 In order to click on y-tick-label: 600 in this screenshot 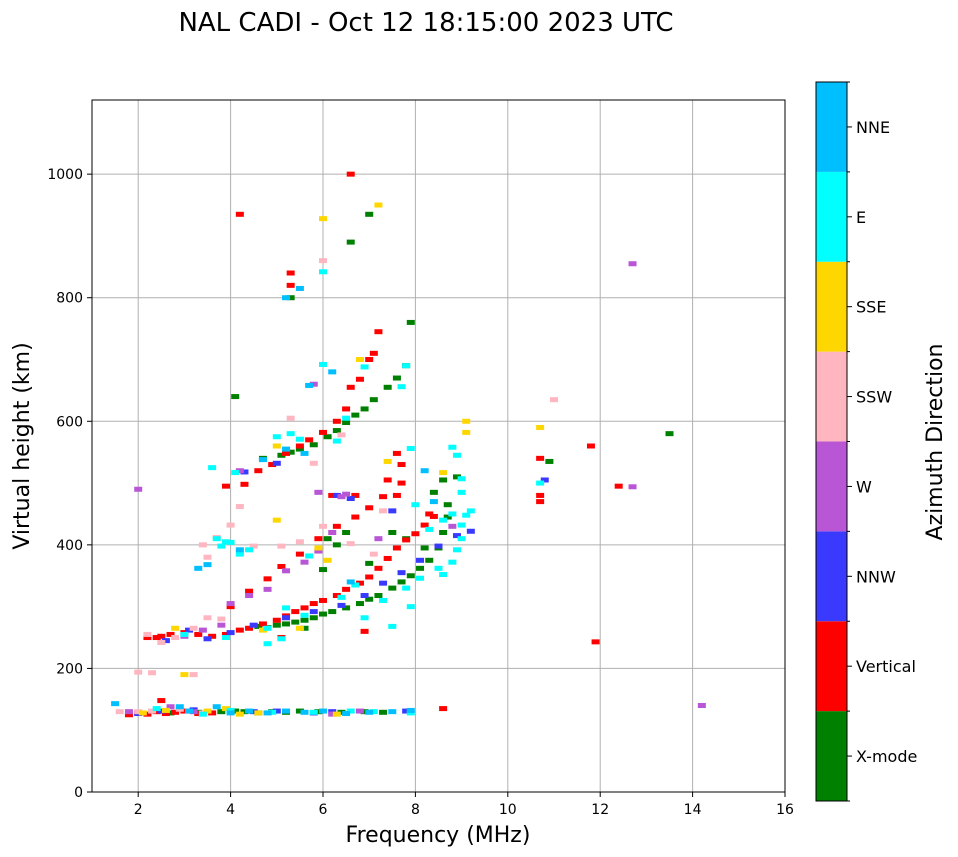, I will do `click(69, 422)`.